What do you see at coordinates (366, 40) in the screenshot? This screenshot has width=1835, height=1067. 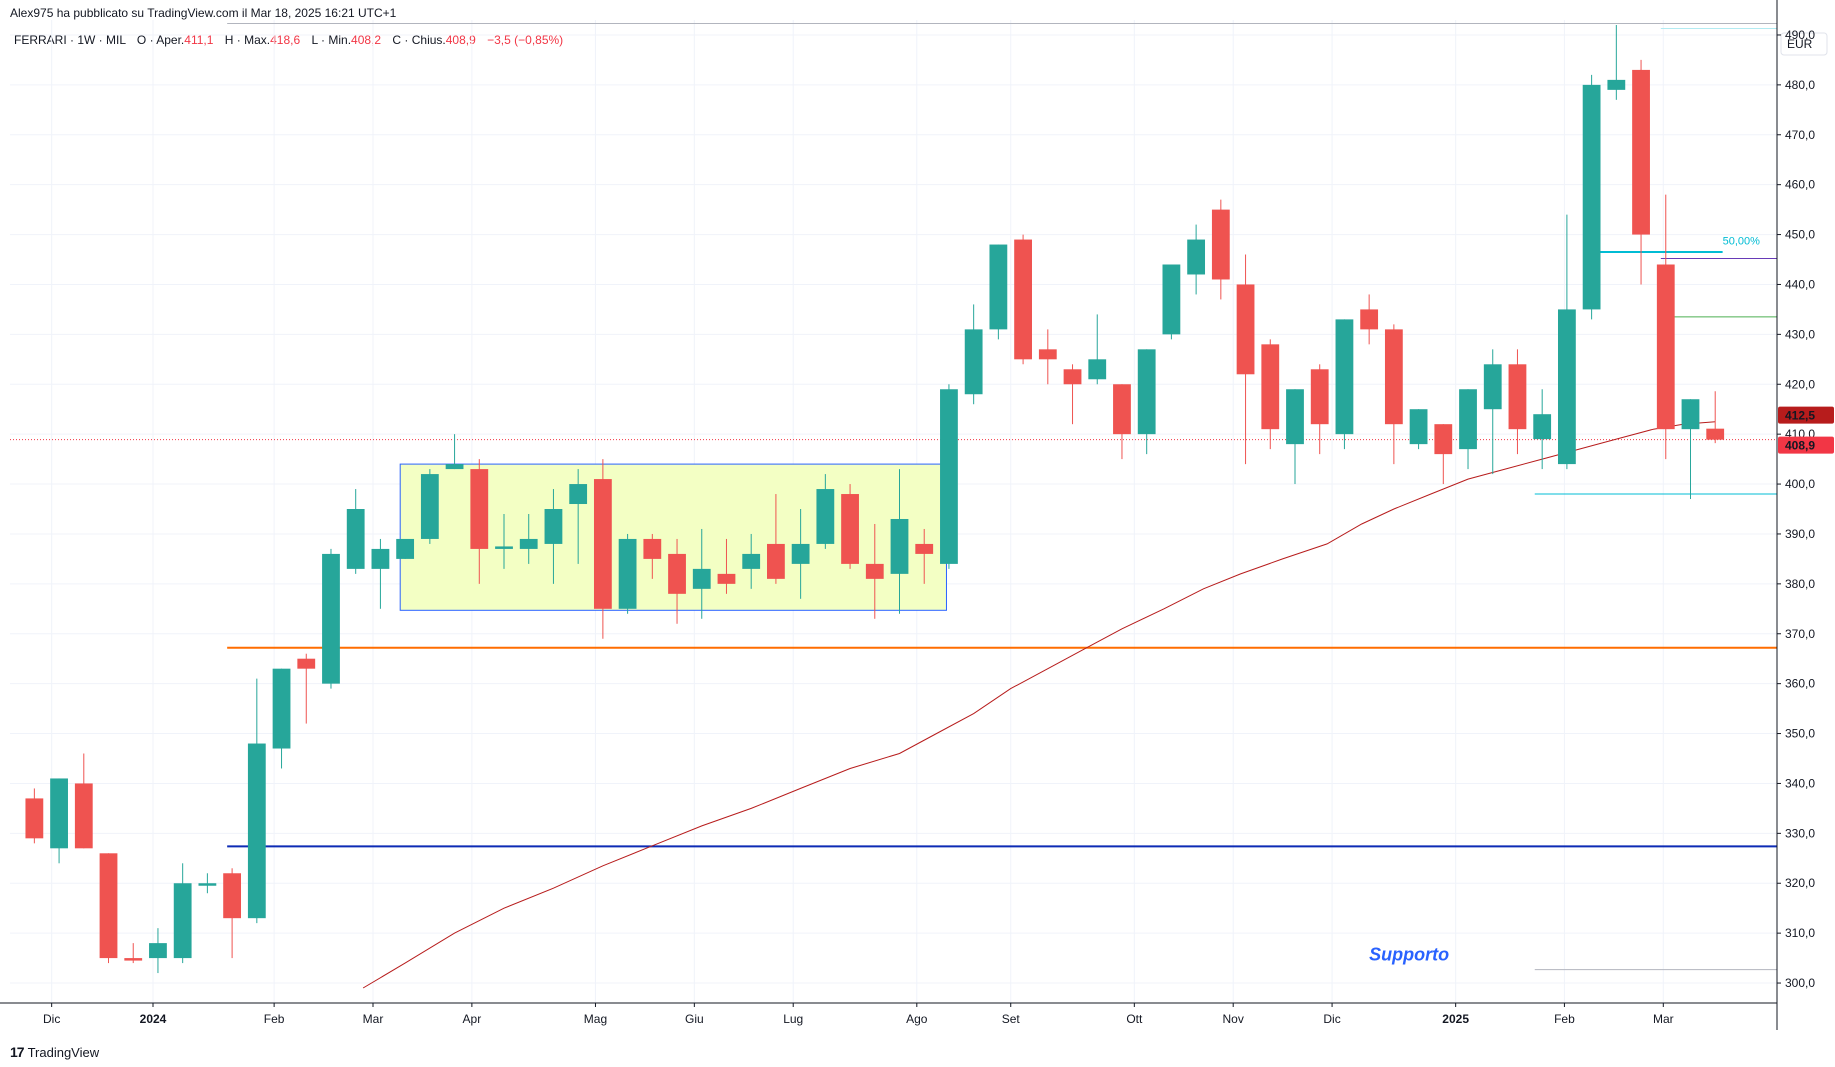 I see `legend-low: 408,2` at bounding box center [366, 40].